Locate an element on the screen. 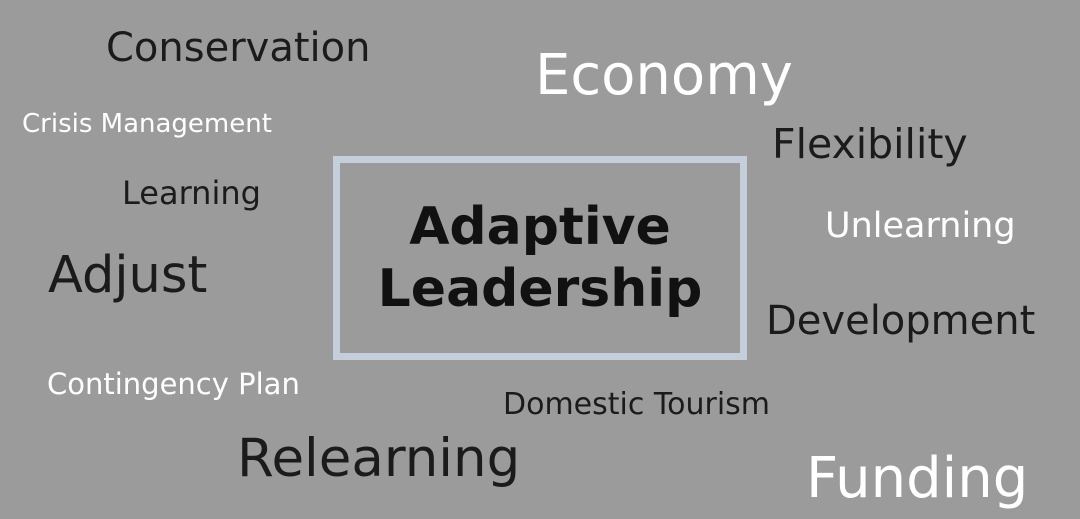  word-domestic-tourism: Domestic Tourism is located at coordinates (637, 404).